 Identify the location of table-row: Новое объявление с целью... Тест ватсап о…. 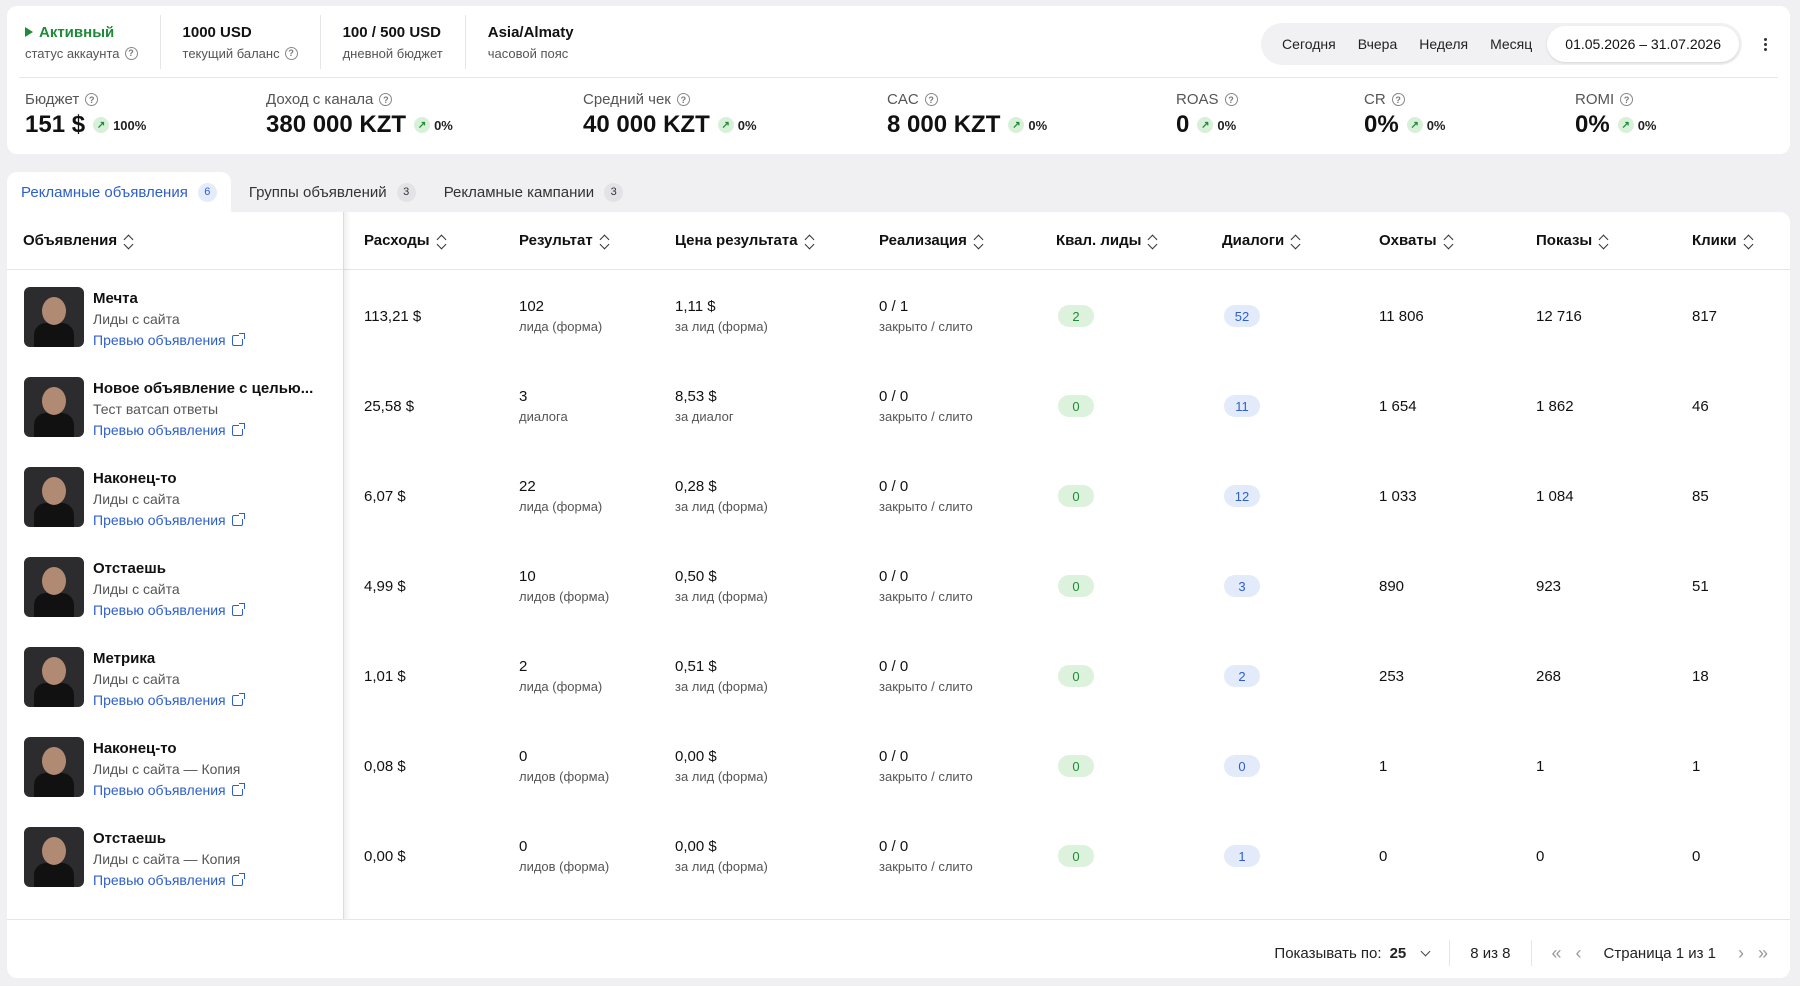
(898, 406).